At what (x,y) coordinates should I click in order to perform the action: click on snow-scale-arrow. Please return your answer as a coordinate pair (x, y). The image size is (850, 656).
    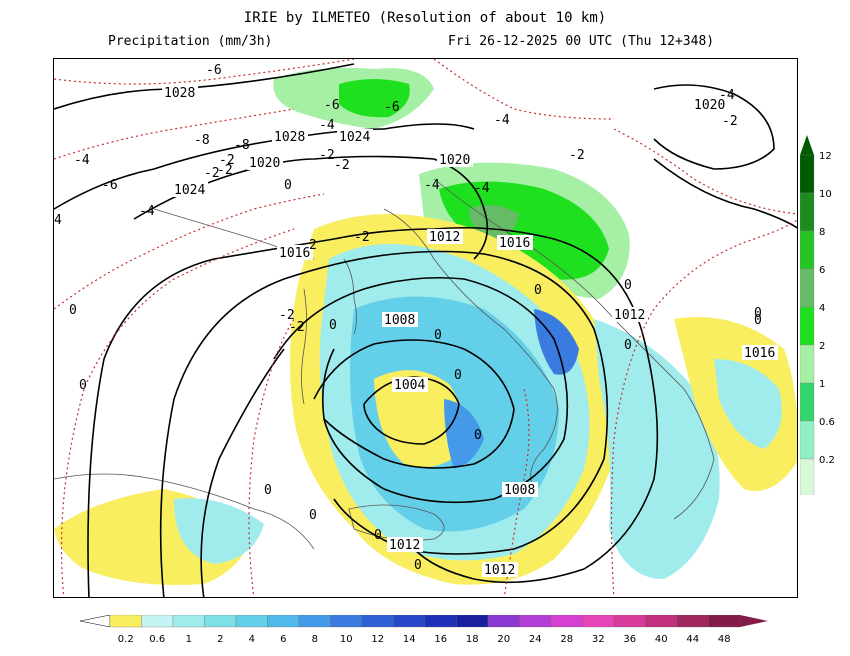
    Looking at the image, I should click on (807, 145).